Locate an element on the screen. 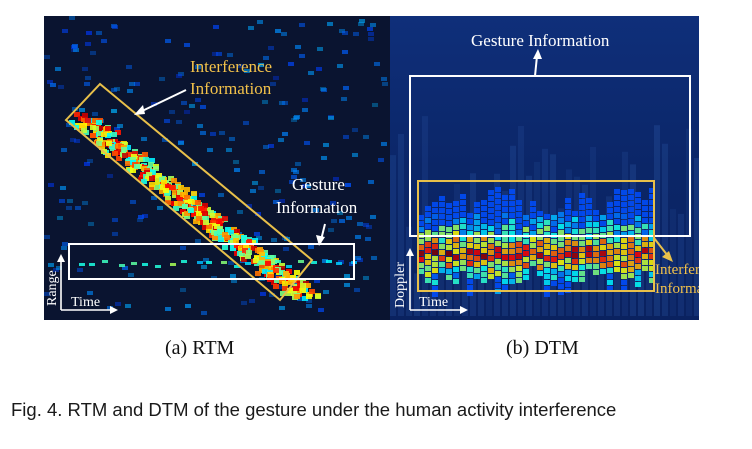 Image resolution: width=752 pixels, height=449 pixels. rtm-interference-arrowhead is located at coordinates (139, 110).